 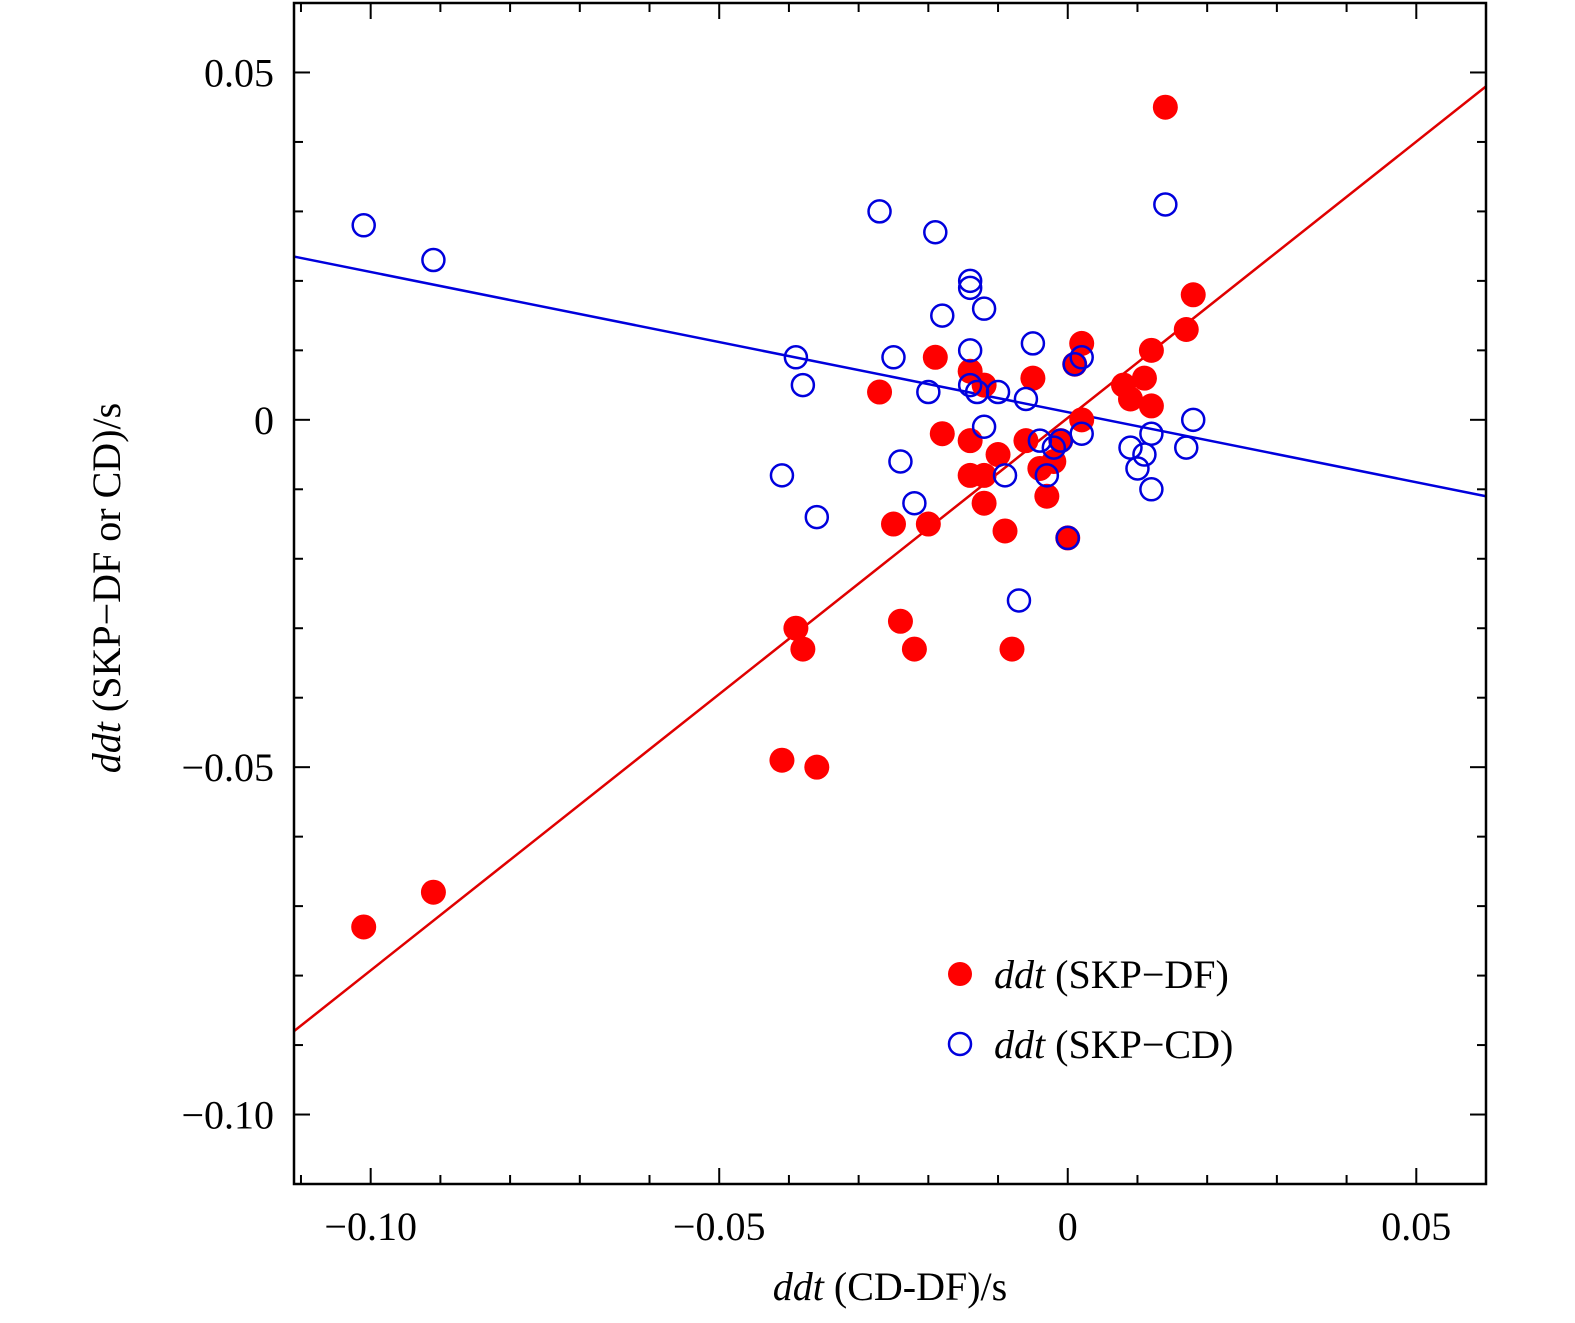 I want to click on y-axis-title-rest: (SKP−DF or CD)/s, so click(x=106, y=562).